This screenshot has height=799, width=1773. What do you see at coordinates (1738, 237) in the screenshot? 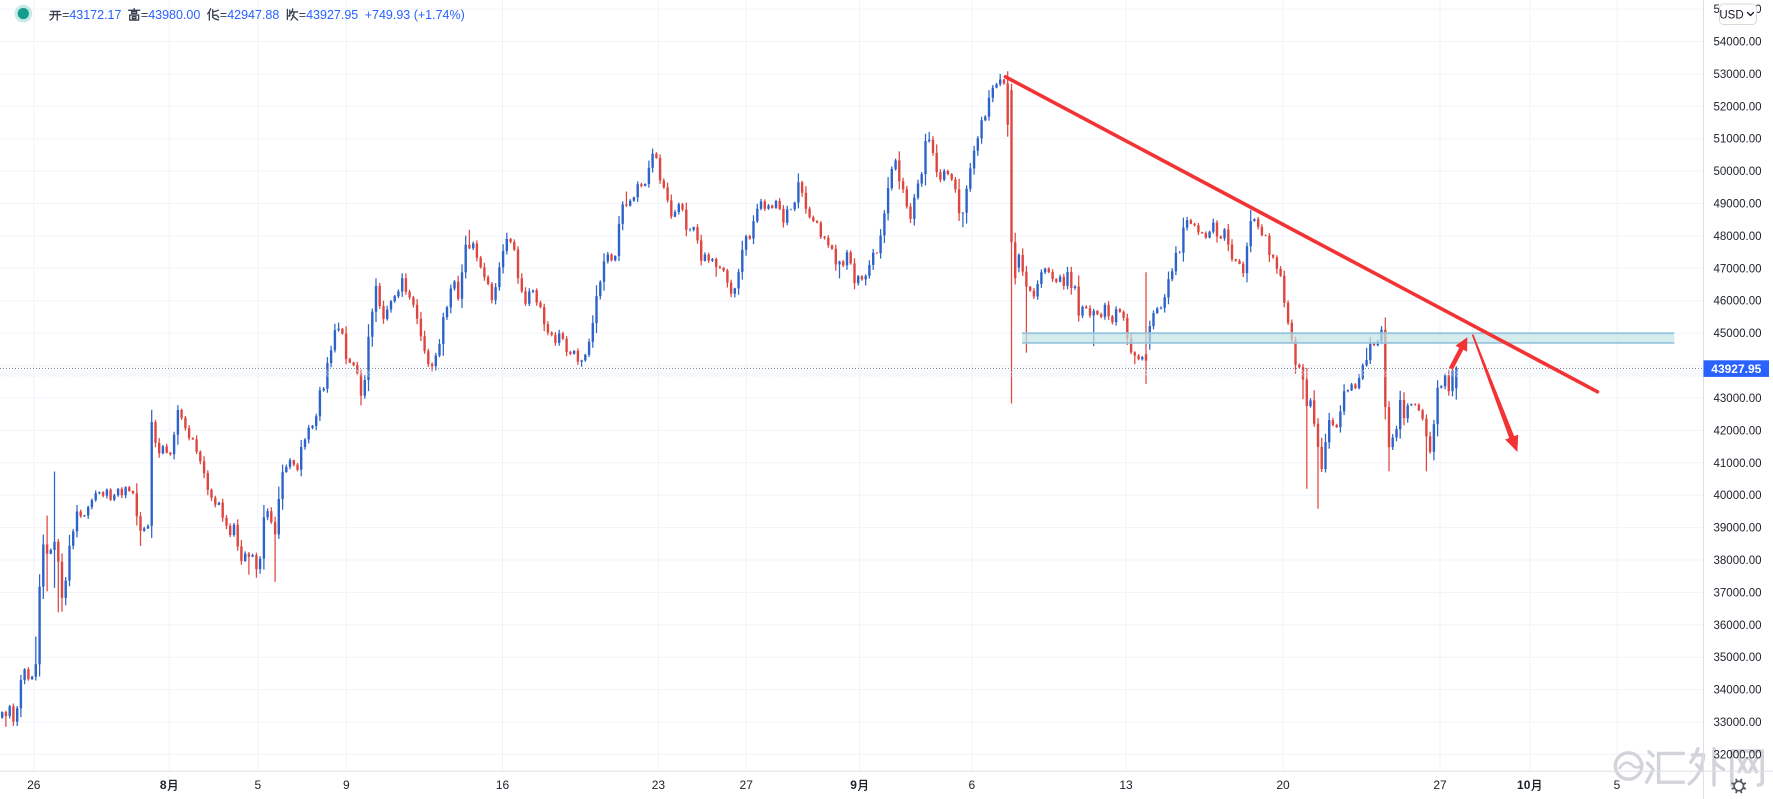
I see `svg-text: 48000.00` at bounding box center [1738, 237].